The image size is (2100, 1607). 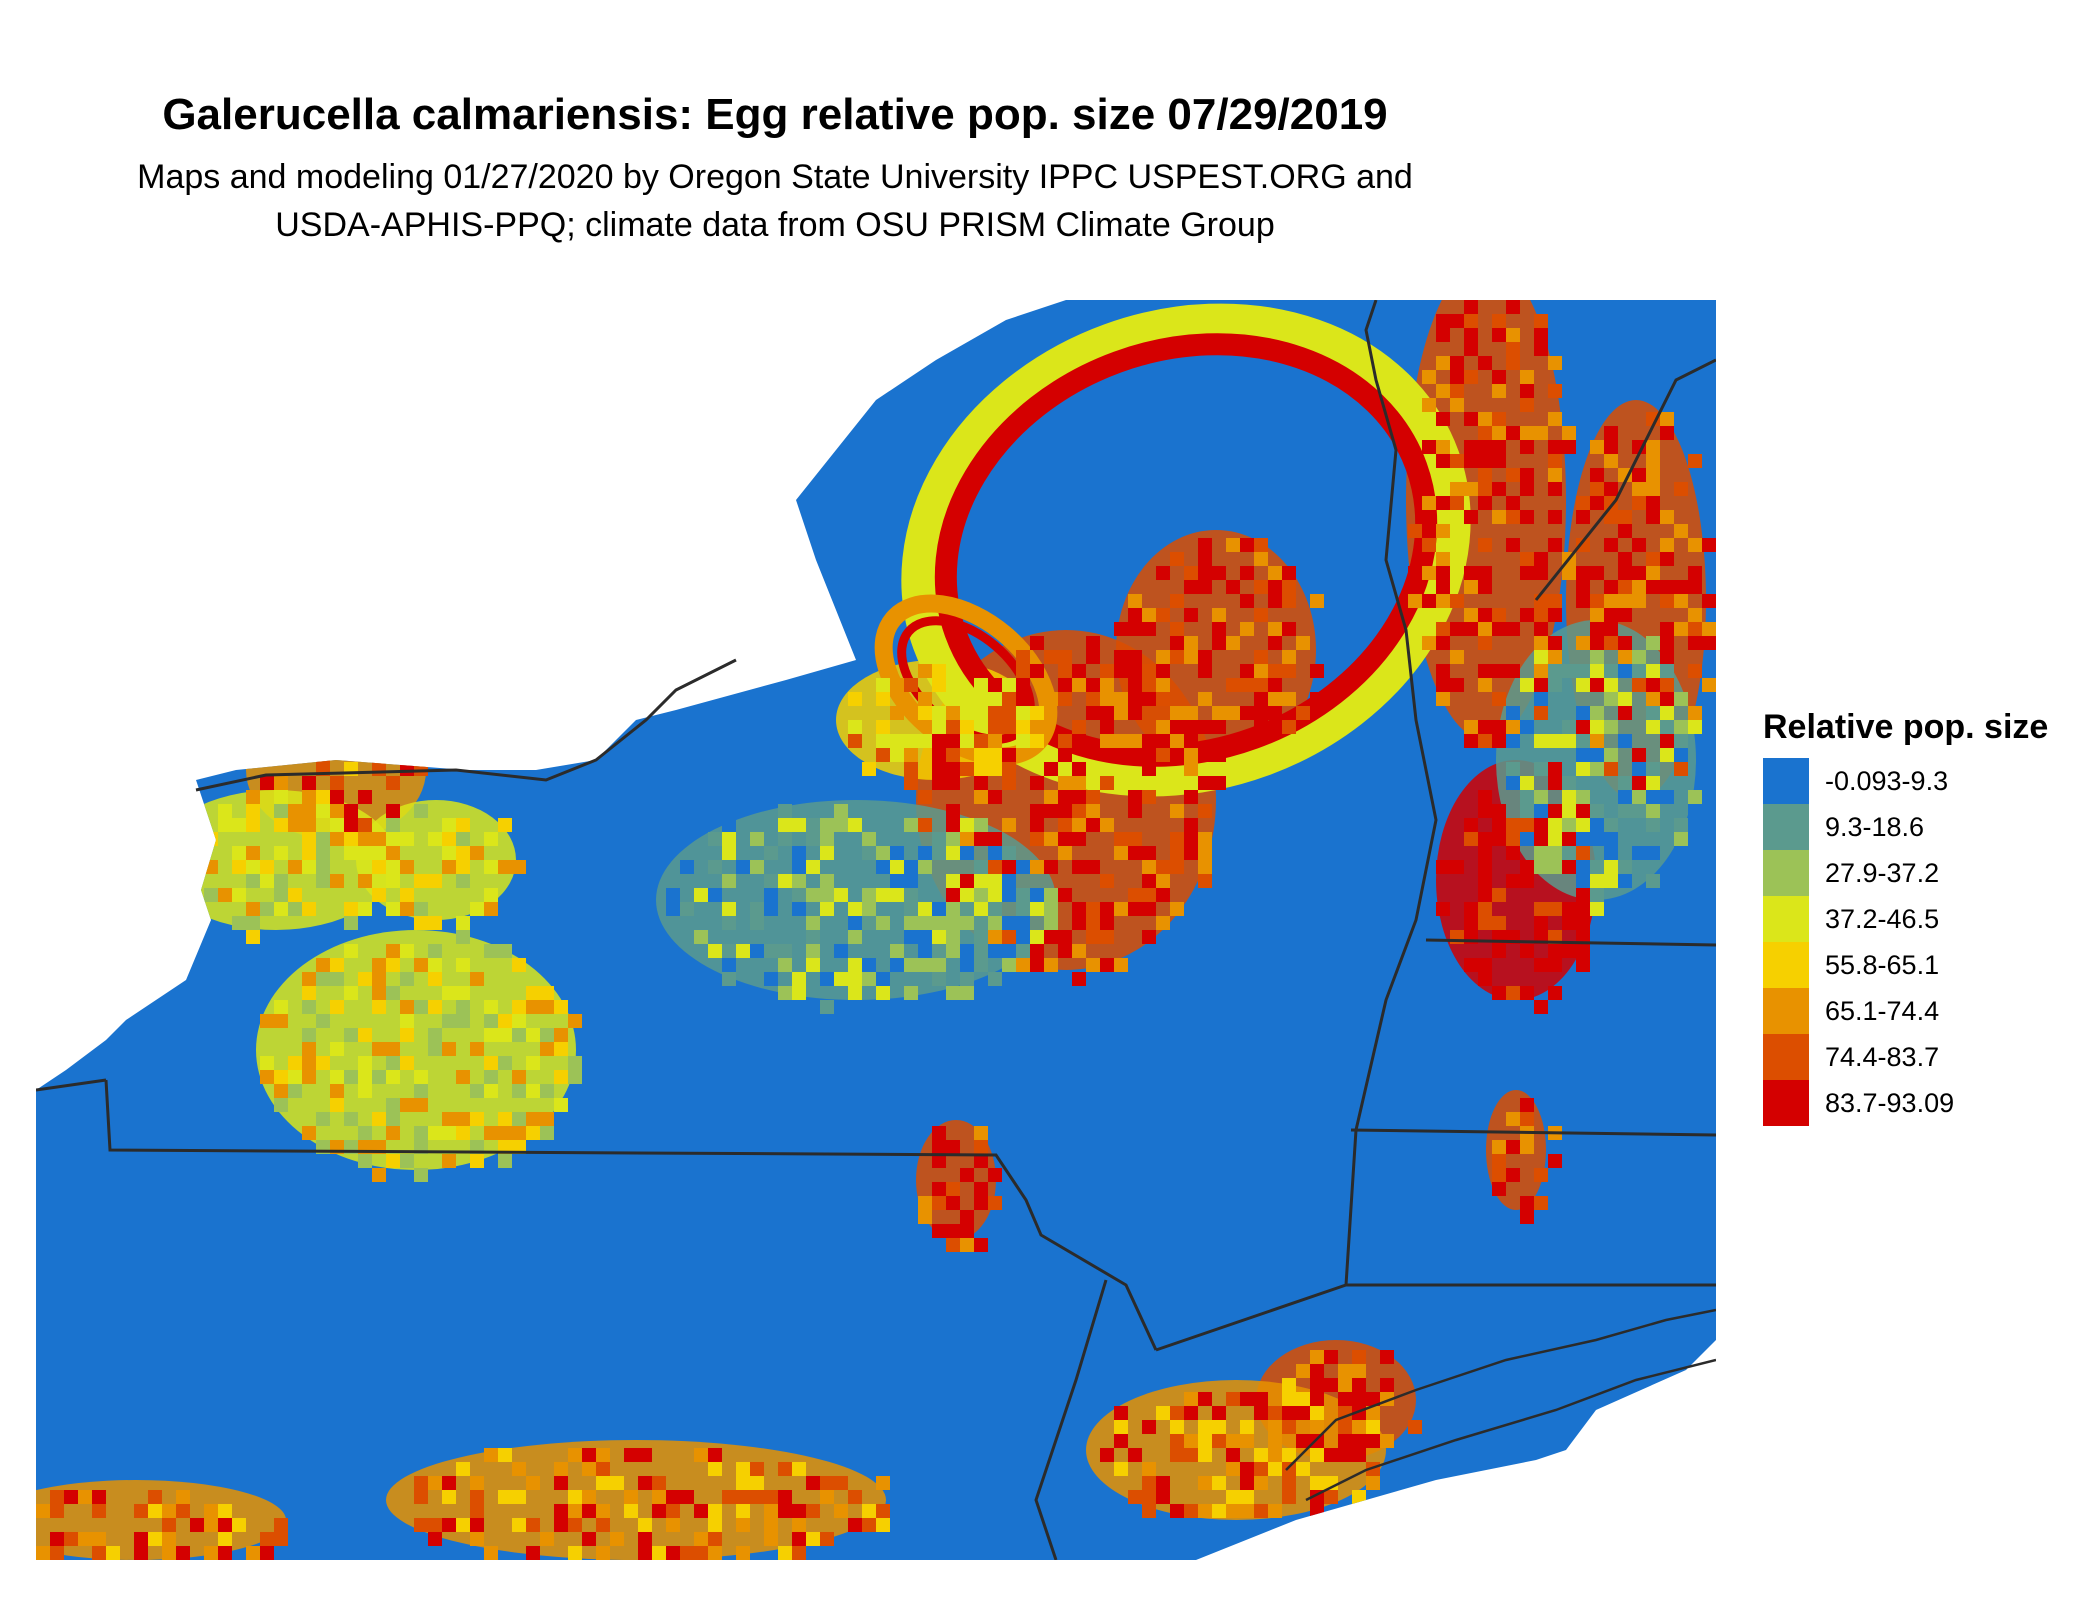 I want to click on legend-title: Relative pop. size, so click(x=1906, y=727).